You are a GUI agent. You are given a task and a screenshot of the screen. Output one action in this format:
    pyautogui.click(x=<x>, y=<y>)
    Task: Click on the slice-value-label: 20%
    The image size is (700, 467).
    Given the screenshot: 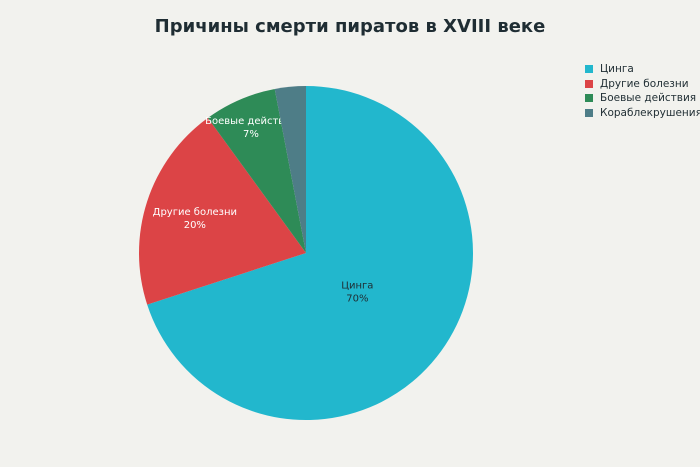 What is the action you would take?
    pyautogui.click(x=195, y=225)
    